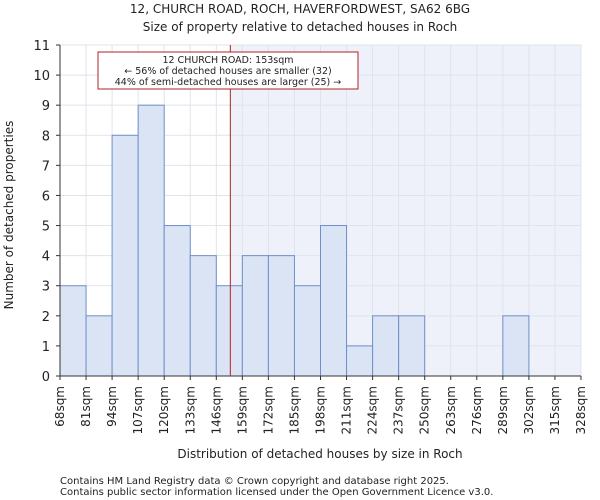  What do you see at coordinates (46, 227) in the screenshot?
I see `y-tick-label: 5` at bounding box center [46, 227].